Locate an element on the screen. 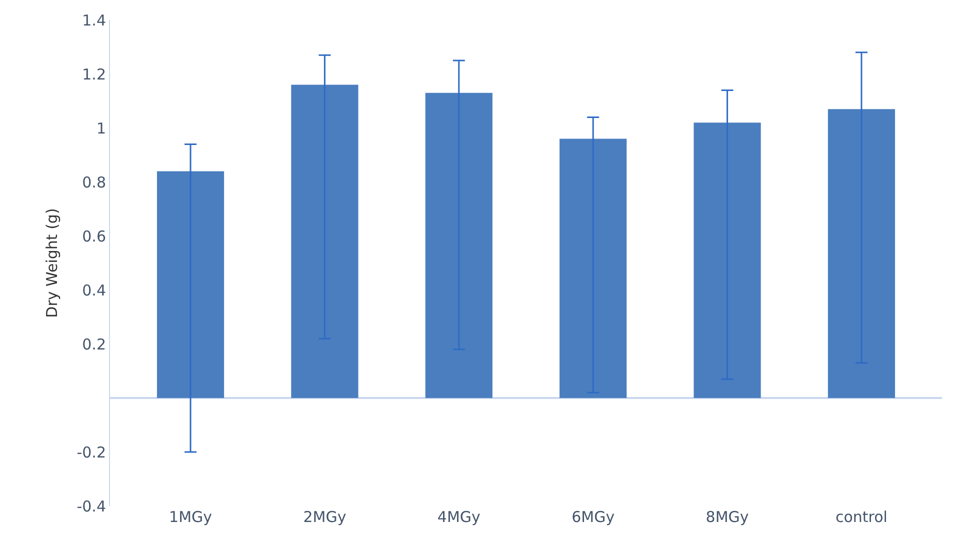 The image size is (972, 556). x-tick-label: control is located at coordinates (861, 517).